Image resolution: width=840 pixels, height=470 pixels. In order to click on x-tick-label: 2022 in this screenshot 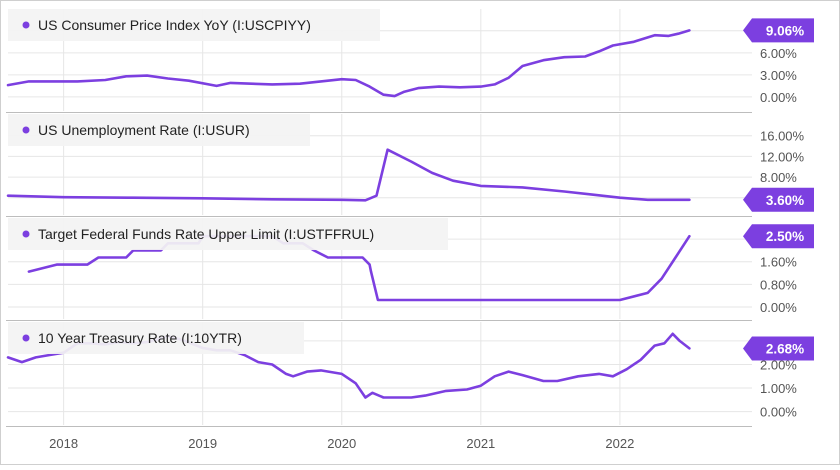, I will do `click(619, 443)`.